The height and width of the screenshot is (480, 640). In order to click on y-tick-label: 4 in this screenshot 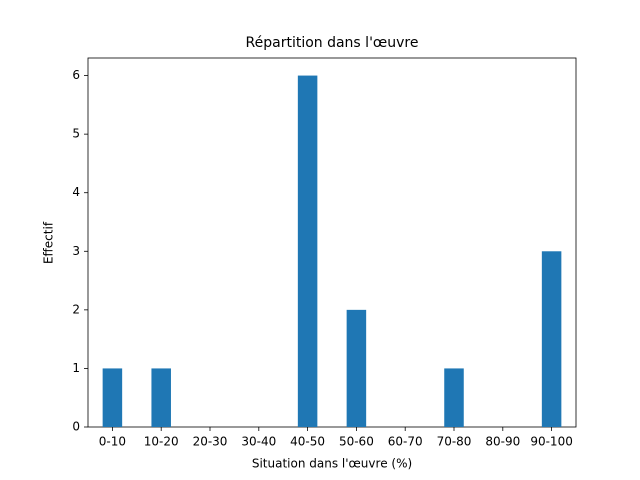, I will do `click(76, 192)`.